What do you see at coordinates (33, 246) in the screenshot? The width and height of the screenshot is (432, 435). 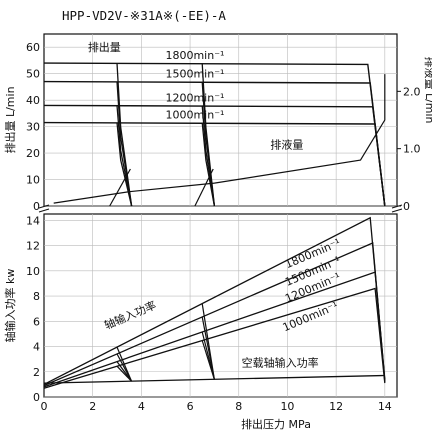 I see `bottom-y-tick-label: 12` at bounding box center [33, 246].